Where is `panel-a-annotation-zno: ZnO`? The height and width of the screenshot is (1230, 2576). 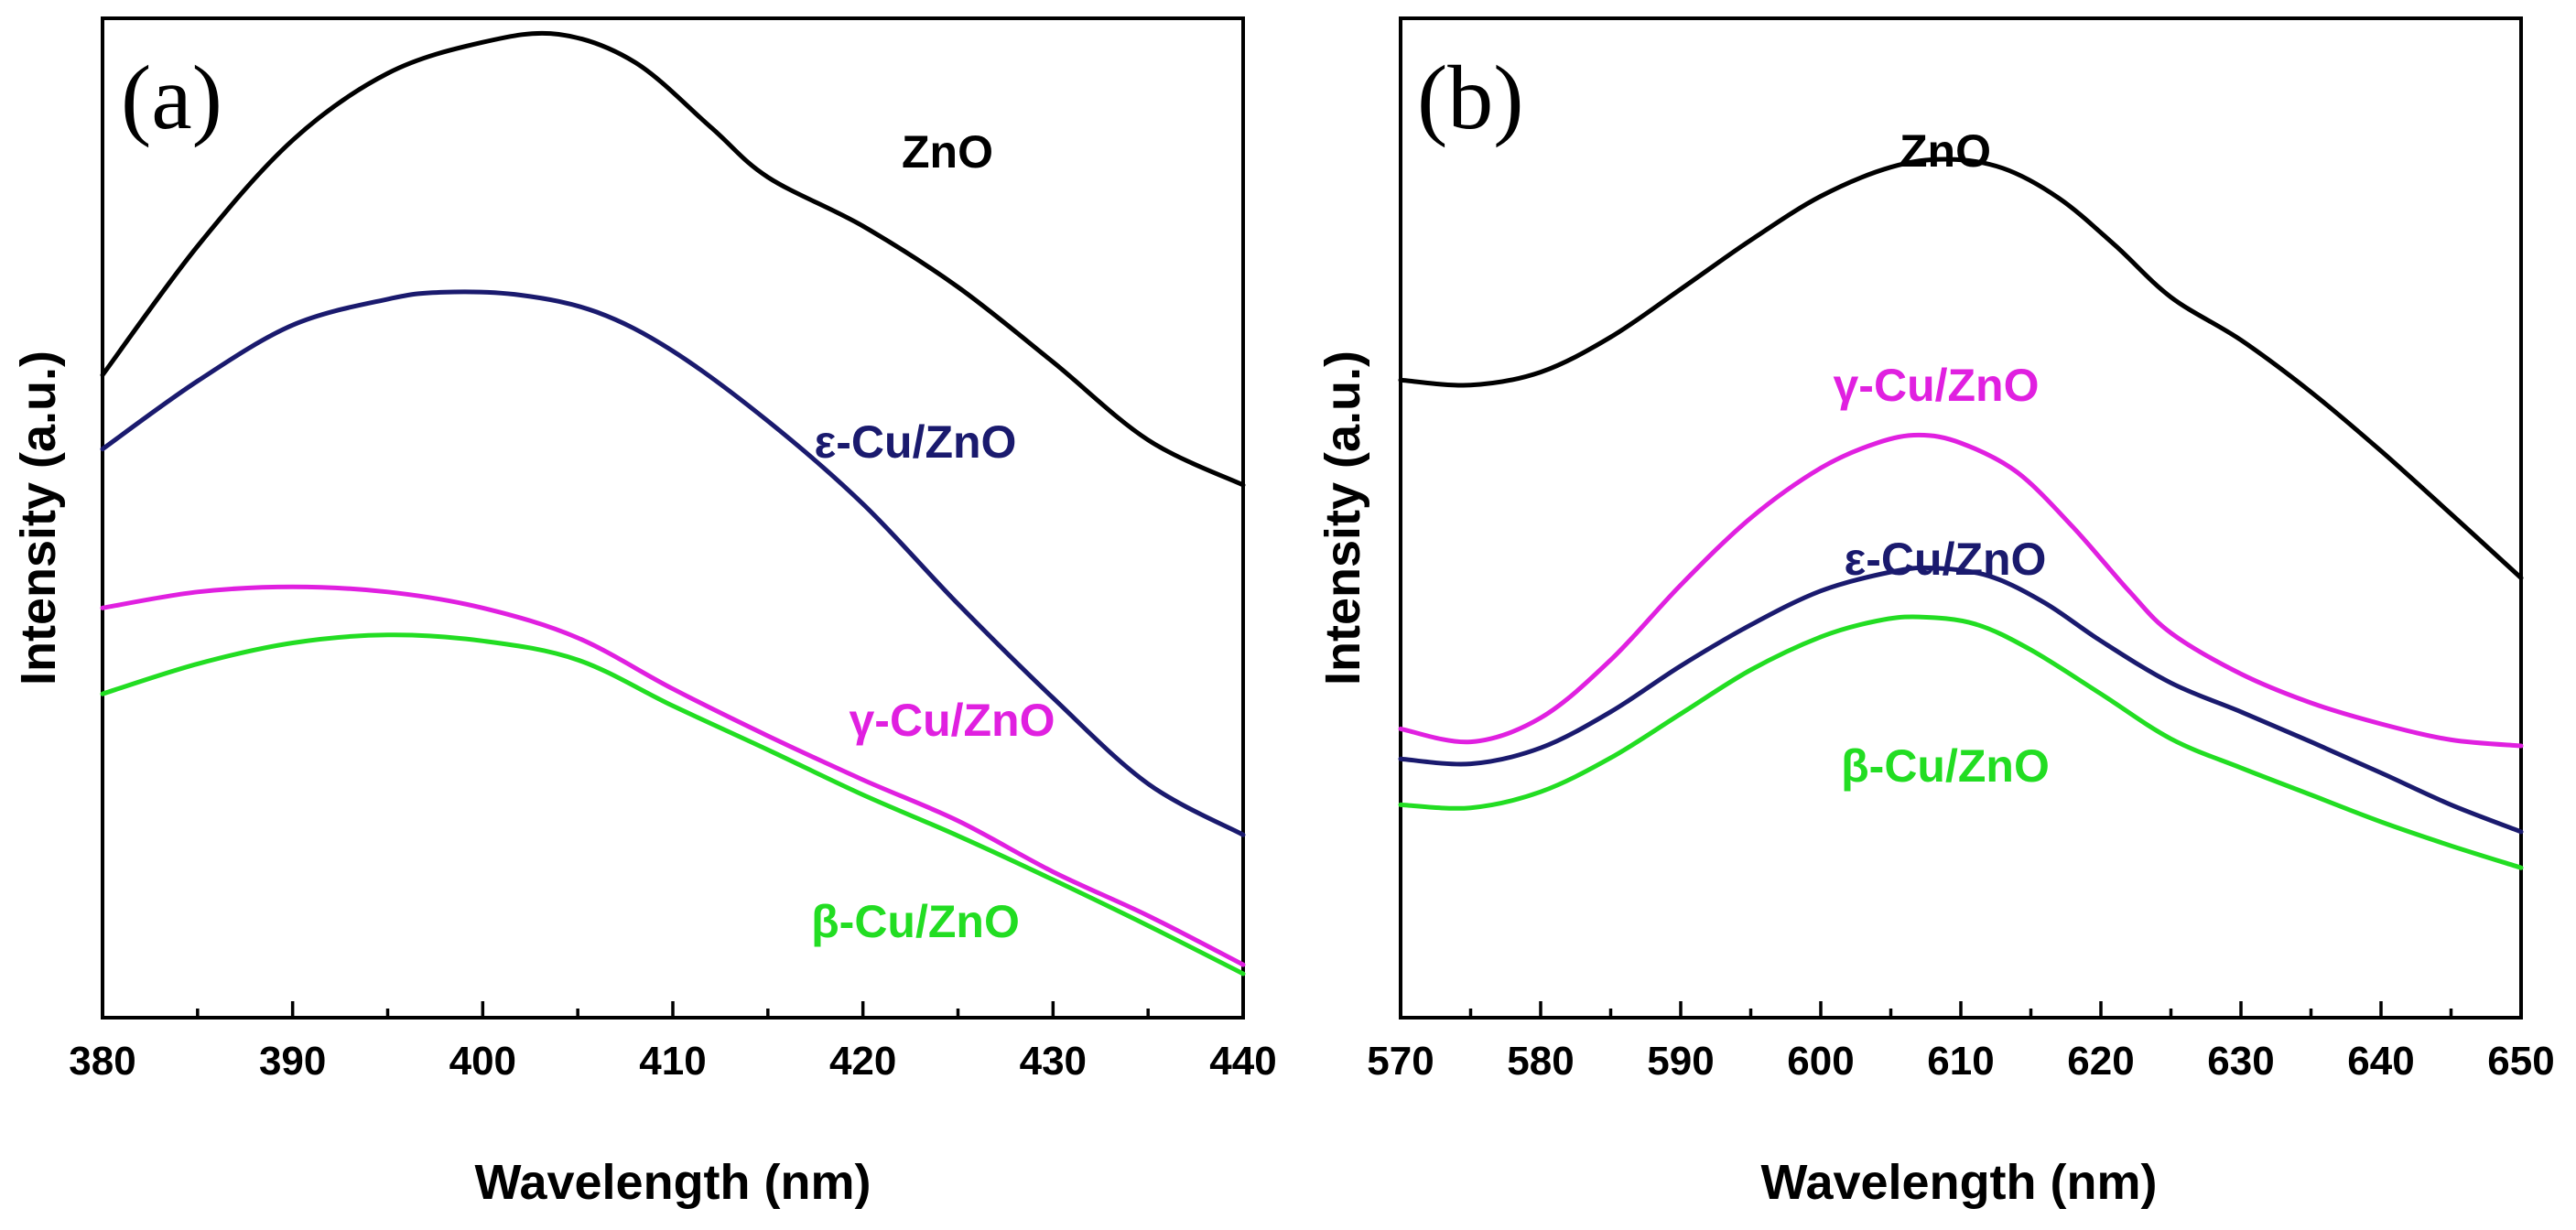 panel-a-annotation-zno: ZnO is located at coordinates (948, 152).